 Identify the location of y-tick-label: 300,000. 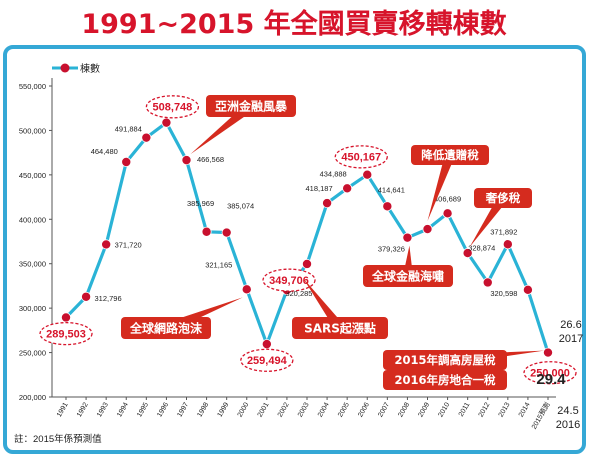
(32, 308).